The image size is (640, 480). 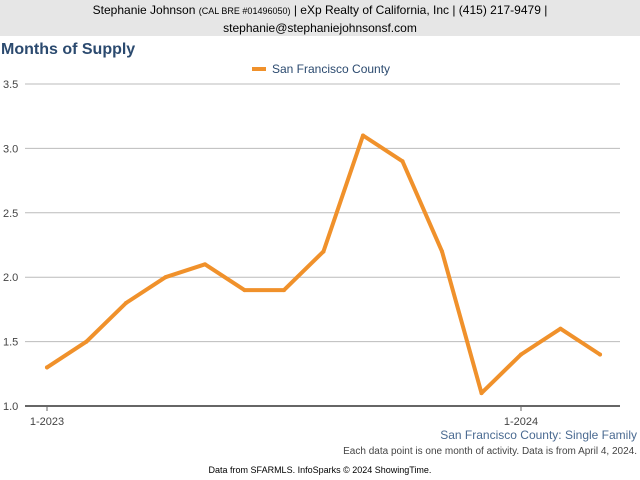 I want to click on y-axis-ticks: 1.0 1.5 2.0 2.5 3.0 3.5, so click(x=10, y=246).